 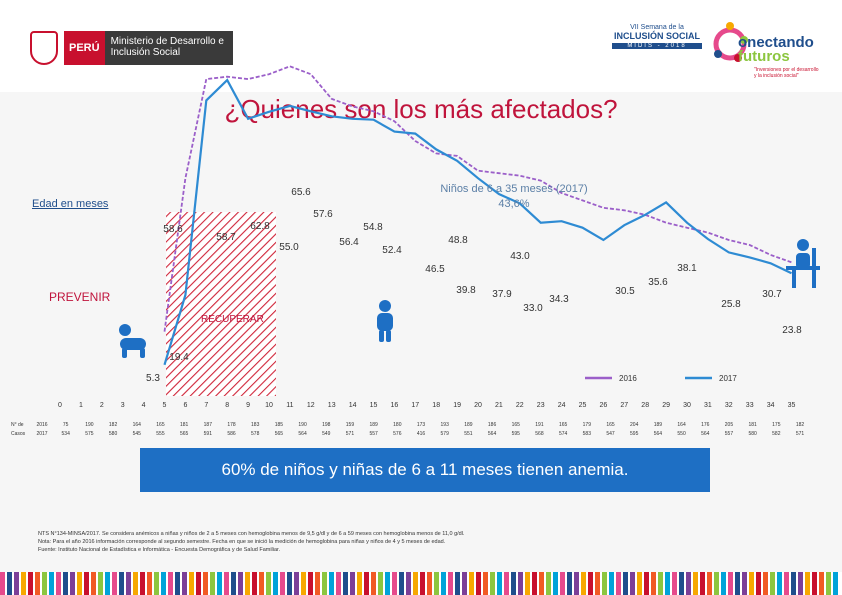 I want to click on brand-name: onectando futuros, so click(x=776, y=49).